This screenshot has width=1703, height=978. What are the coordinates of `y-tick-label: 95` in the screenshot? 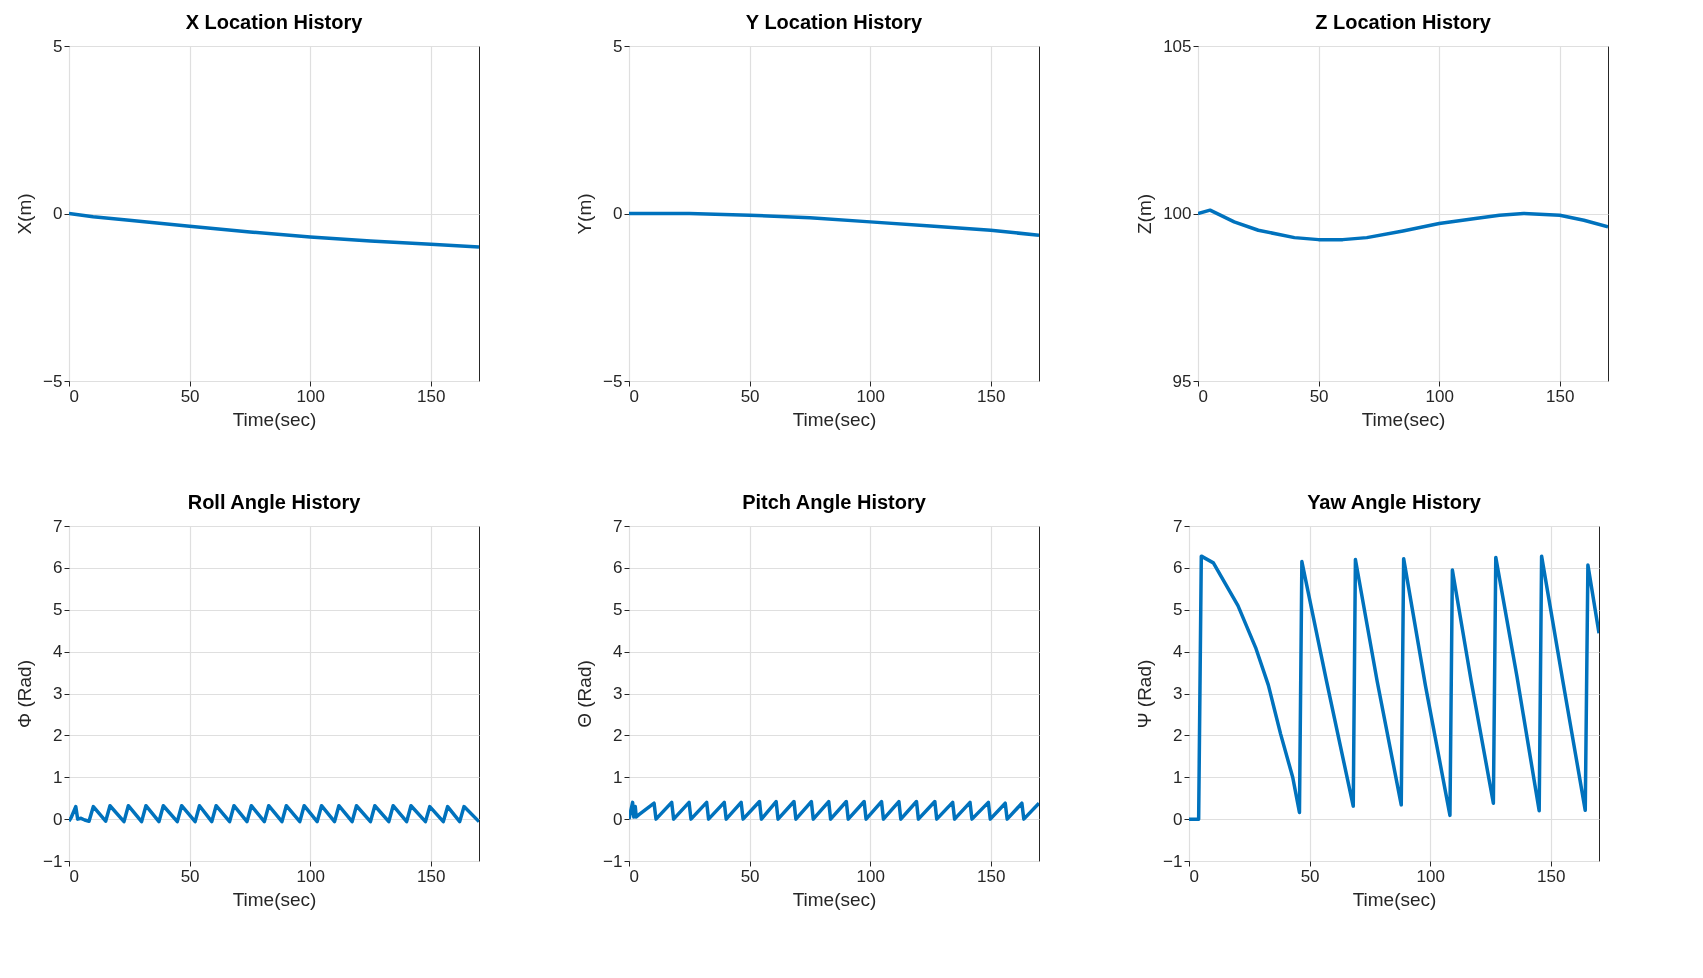 It's located at (1182, 381).